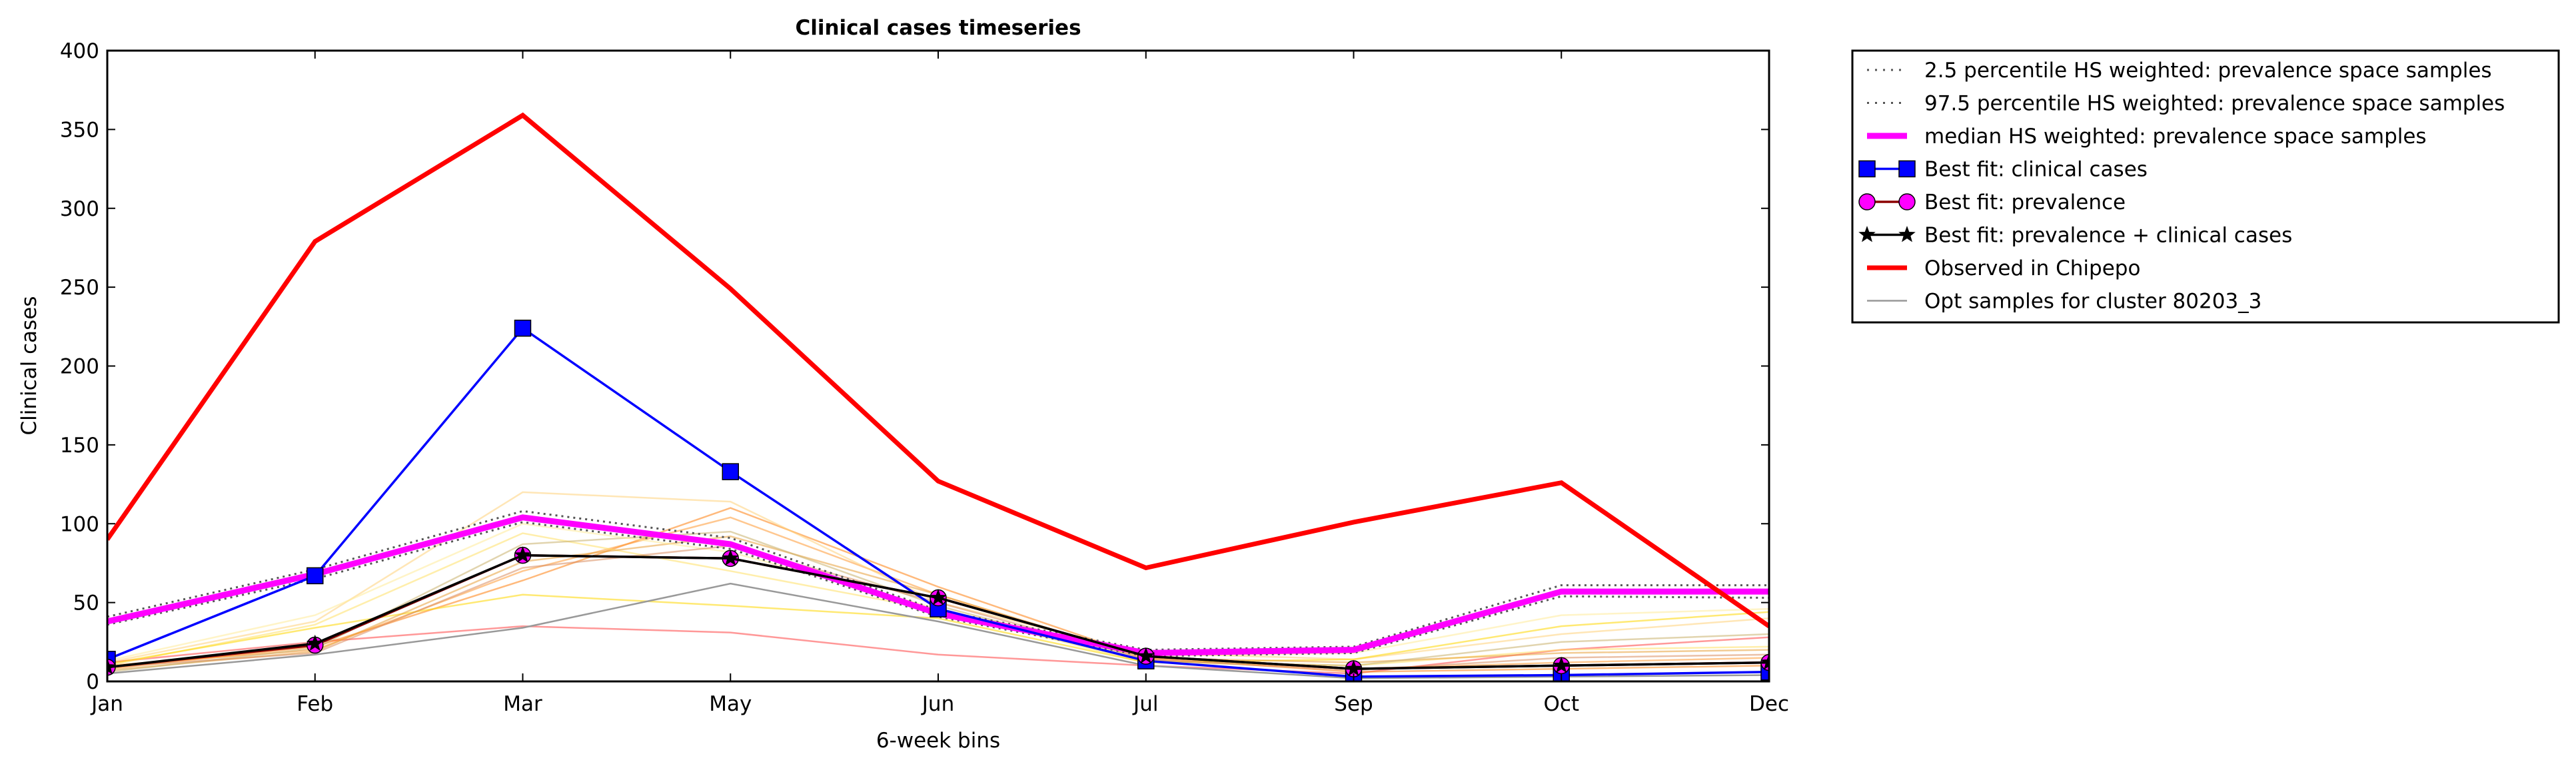  I want to click on y-axis-label: Clinical cases, so click(29, 365).